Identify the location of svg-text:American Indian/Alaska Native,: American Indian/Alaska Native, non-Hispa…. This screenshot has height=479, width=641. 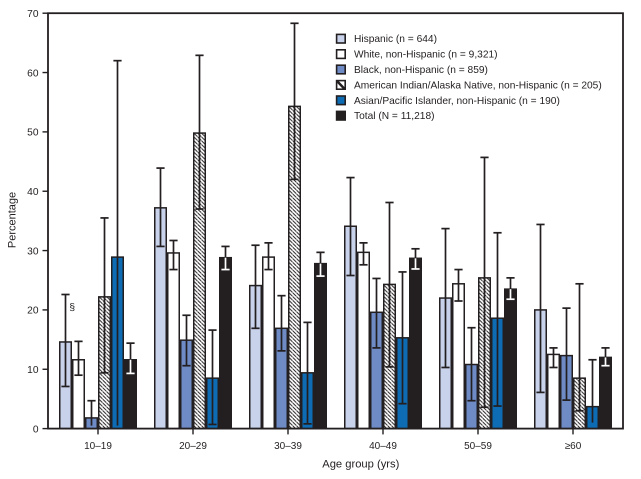
(478, 85).